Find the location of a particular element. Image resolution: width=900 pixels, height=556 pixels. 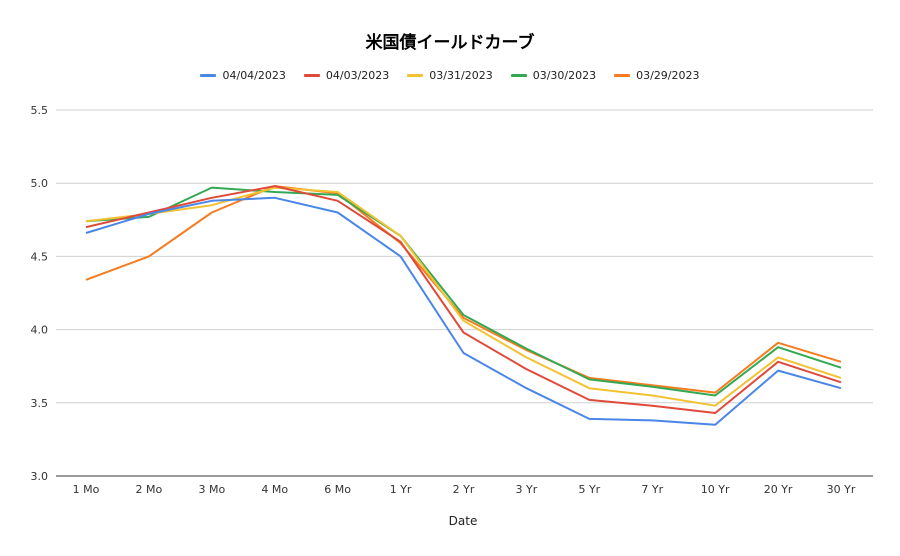

x-tick-label: 7 Yr is located at coordinates (652, 489).